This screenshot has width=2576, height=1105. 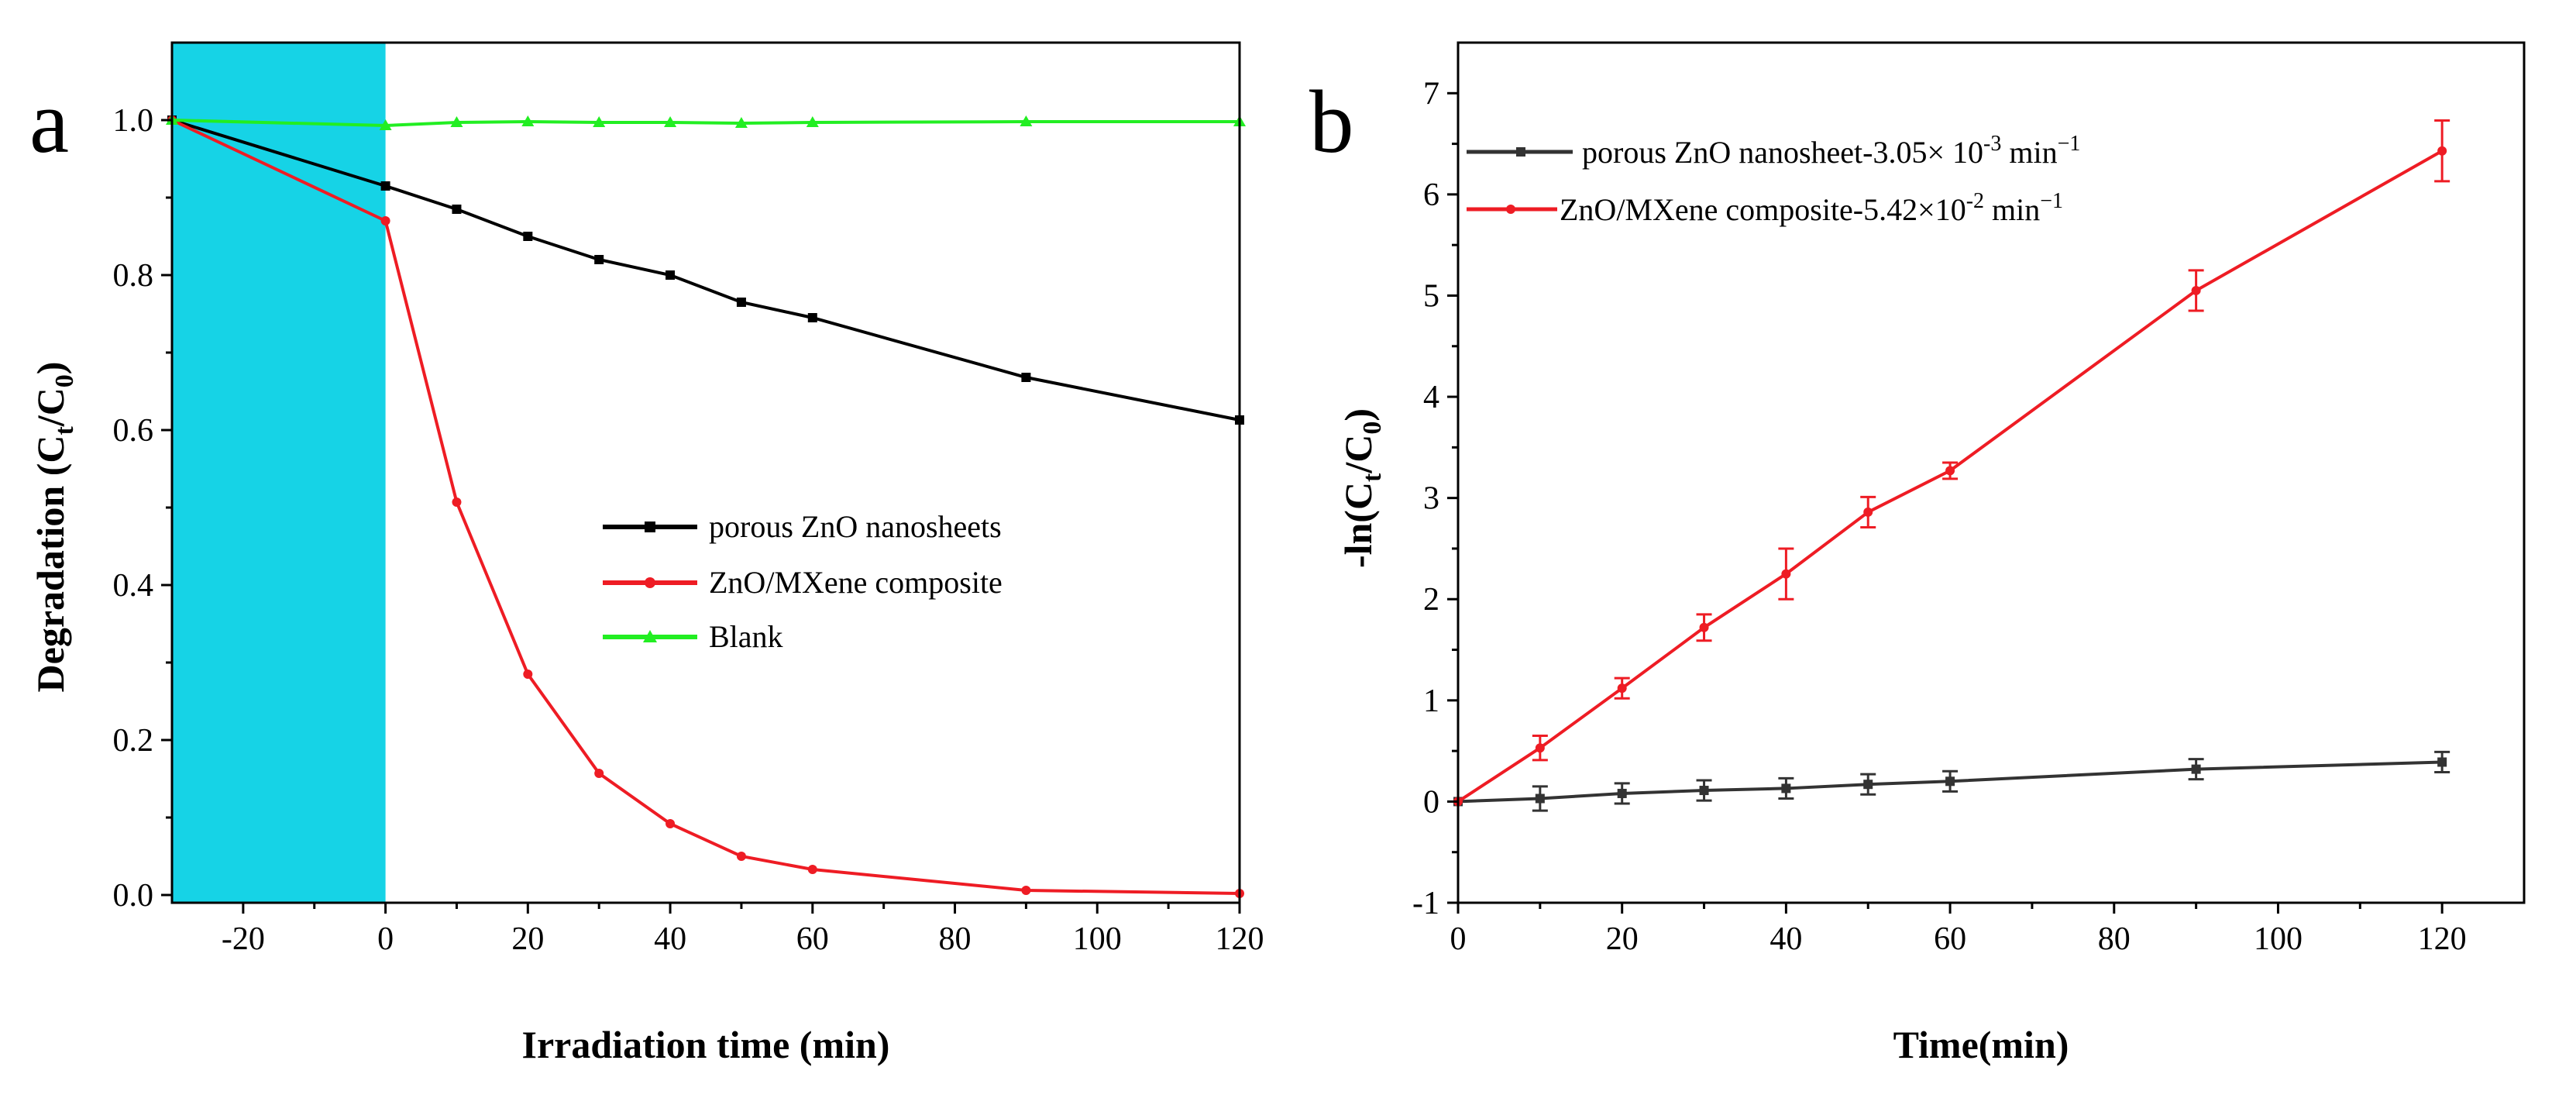 What do you see at coordinates (1458, 939) in the screenshot?
I see `b-x-tick-label: 0` at bounding box center [1458, 939].